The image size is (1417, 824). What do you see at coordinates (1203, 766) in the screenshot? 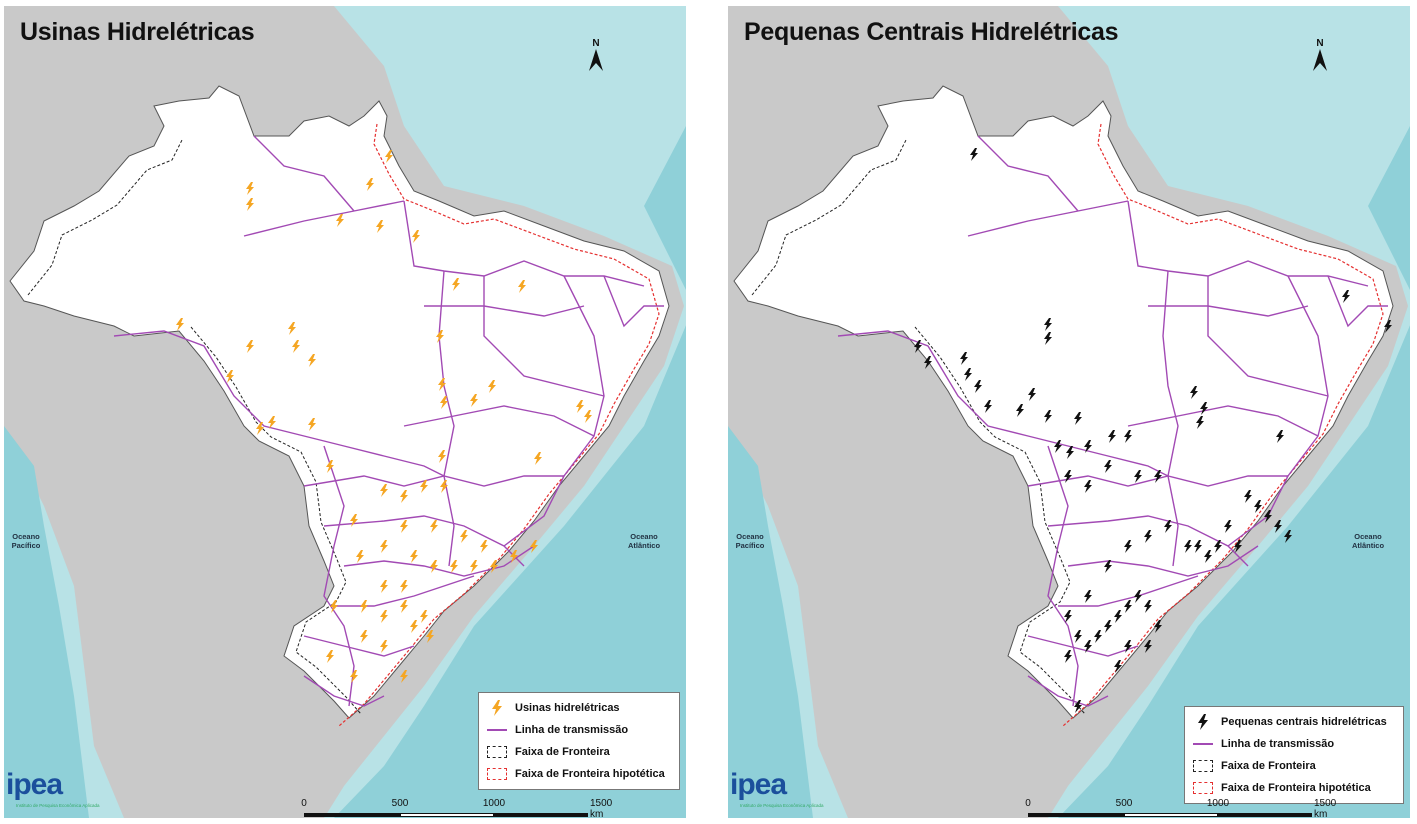
I see `black-dashed-box-symbol` at bounding box center [1203, 766].